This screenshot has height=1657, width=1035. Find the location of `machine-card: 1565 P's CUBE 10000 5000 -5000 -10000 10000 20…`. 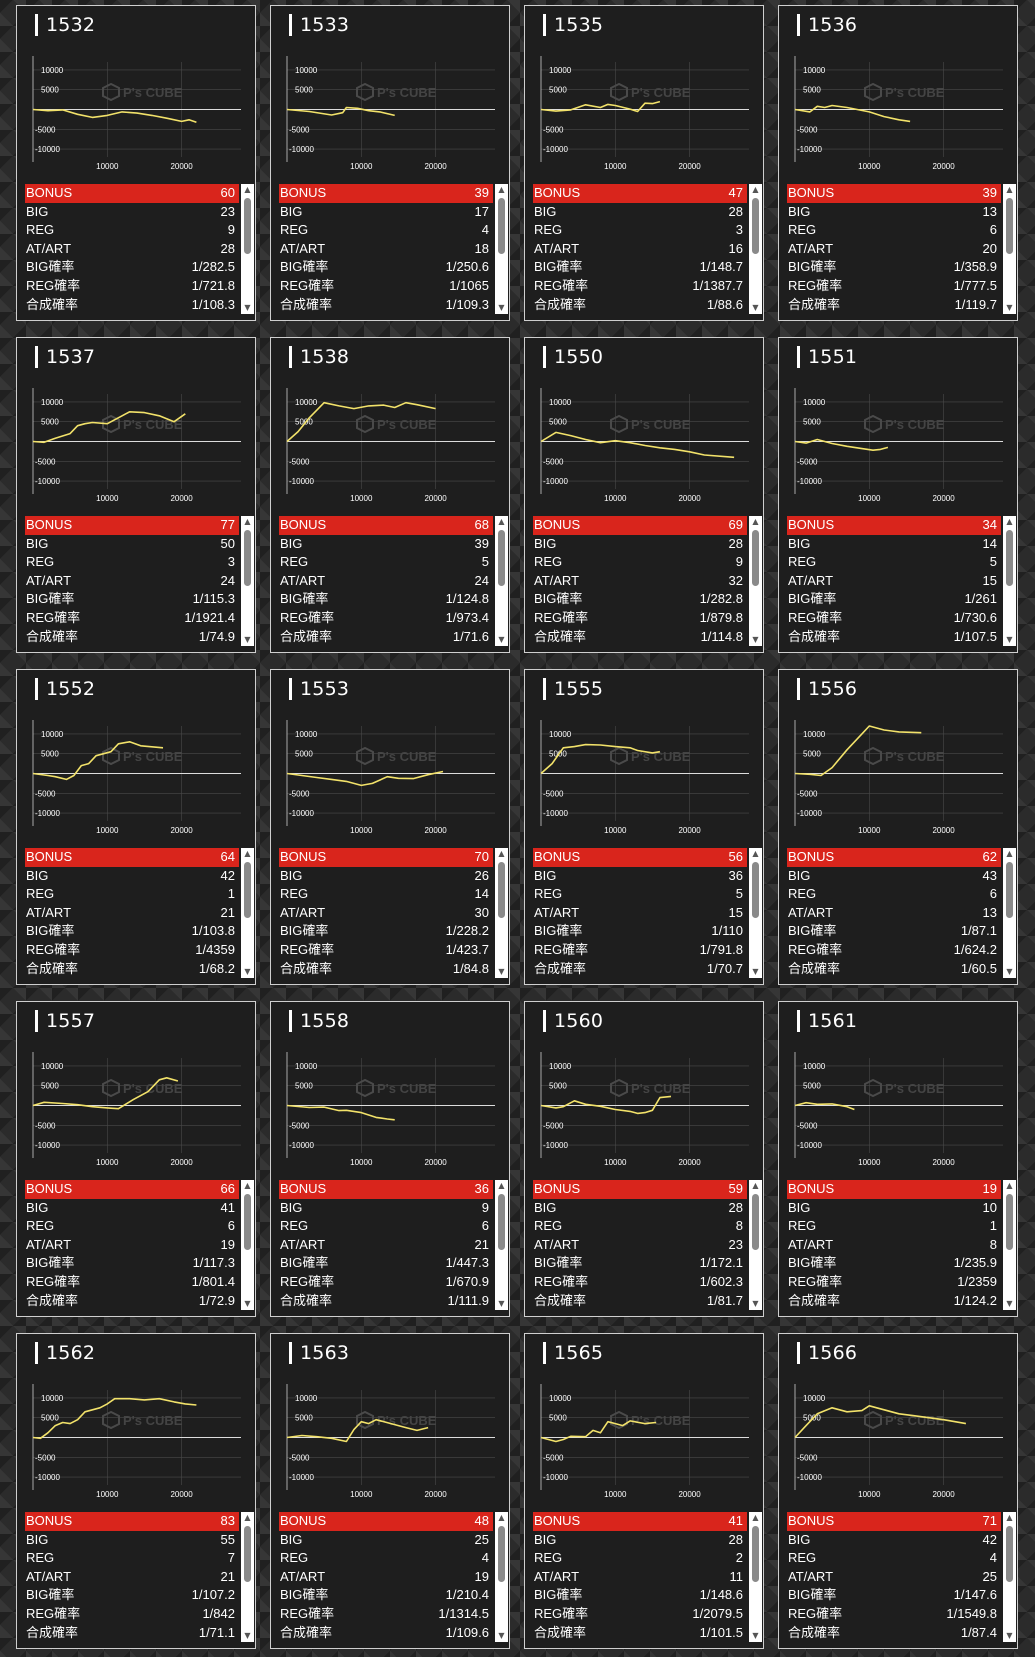

machine-card: 1565 P's CUBE 10000 5000 -5000 -10000 10000 20… is located at coordinates (644, 1491).